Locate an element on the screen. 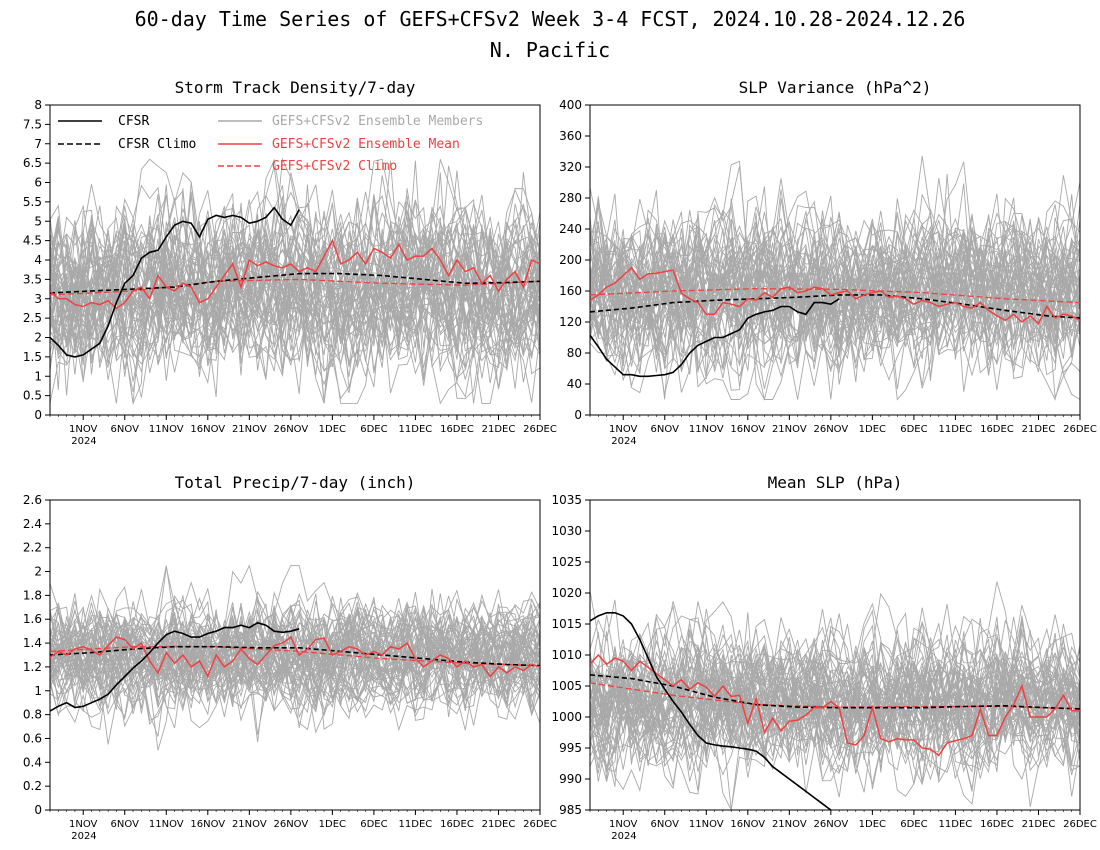  y-tick-label: 2.5 is located at coordinates (32, 318).